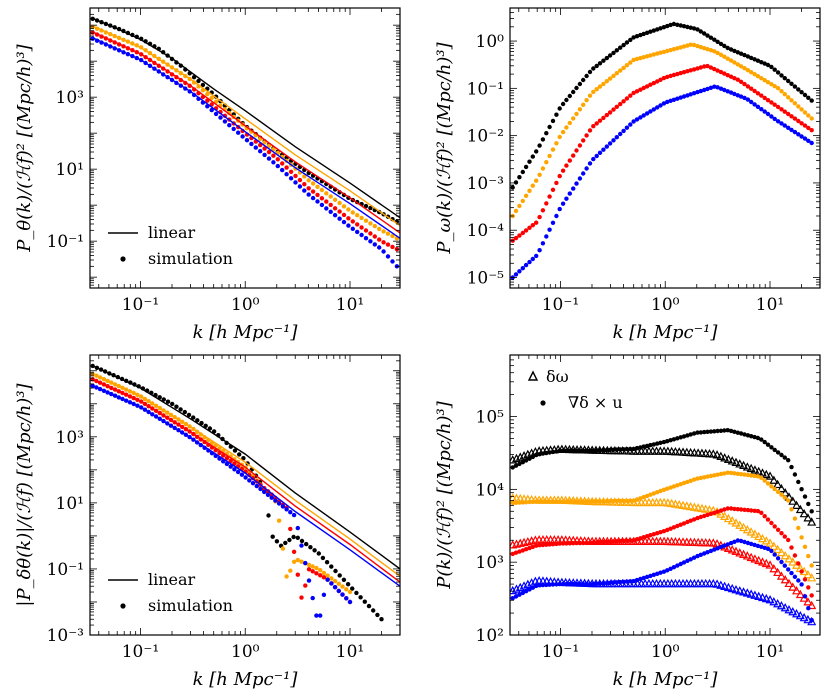  Describe the element at coordinates (665, 305) in the screenshot. I see `x-tick-label: 10⁰` at that location.